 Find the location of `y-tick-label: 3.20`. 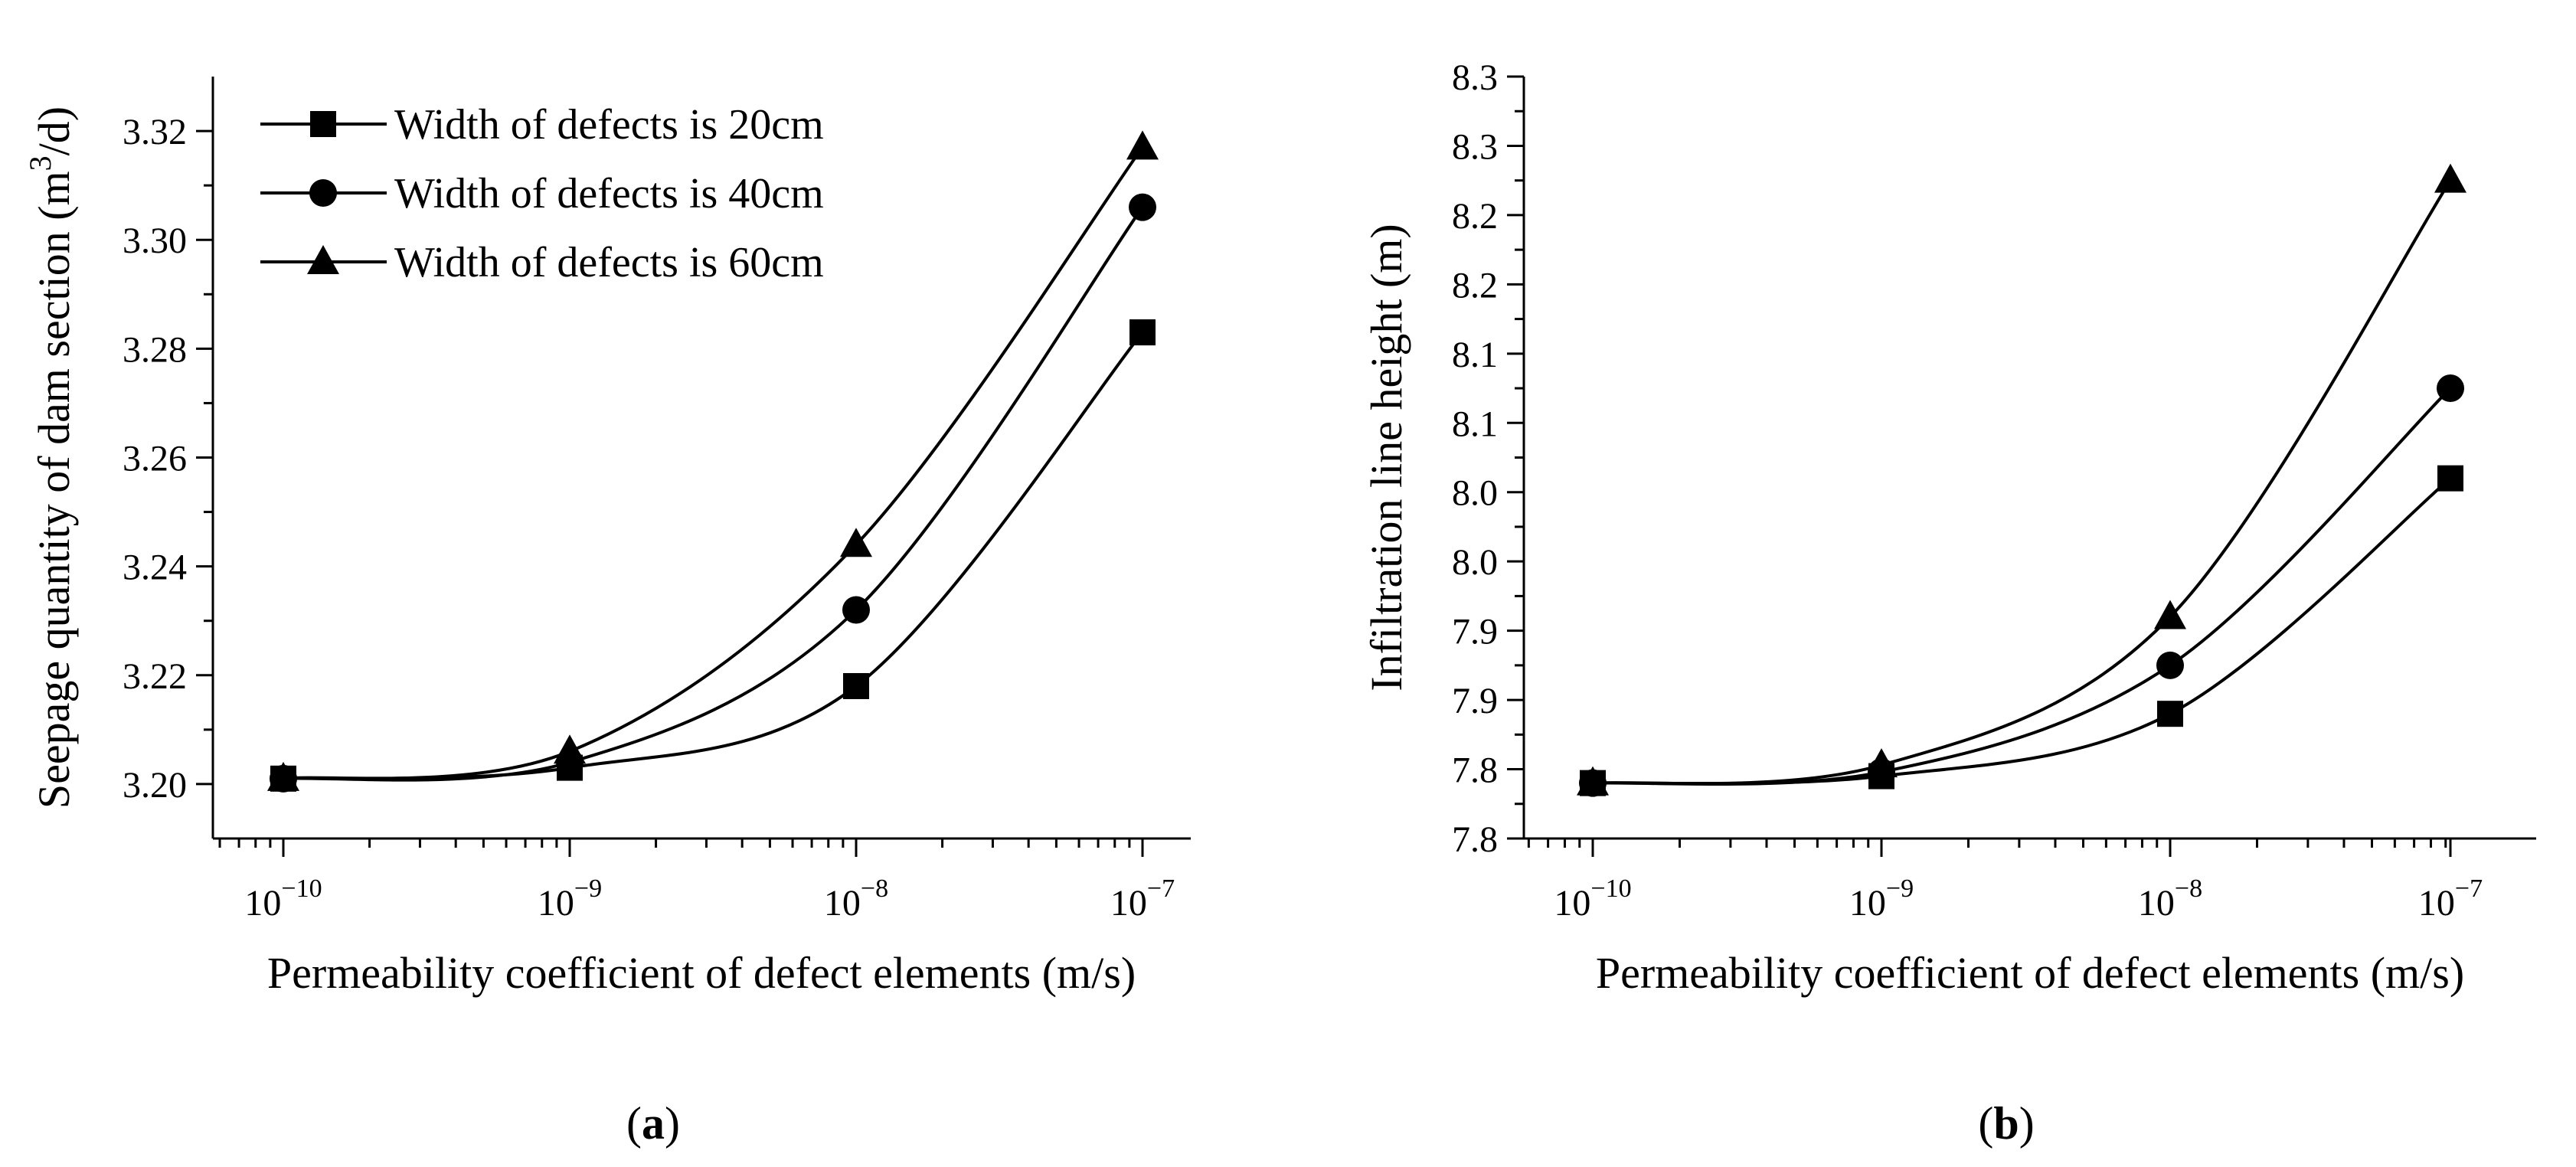

y-tick-label: 3.20 is located at coordinates (155, 785).